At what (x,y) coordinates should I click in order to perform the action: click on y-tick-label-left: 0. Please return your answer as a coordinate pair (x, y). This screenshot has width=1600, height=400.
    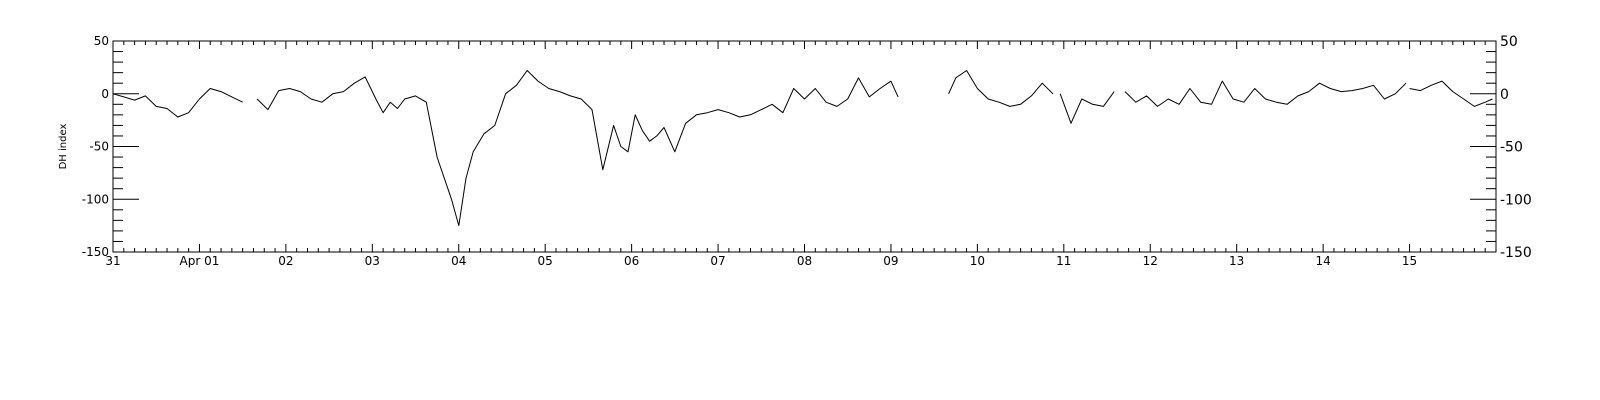
    Looking at the image, I should click on (105, 94).